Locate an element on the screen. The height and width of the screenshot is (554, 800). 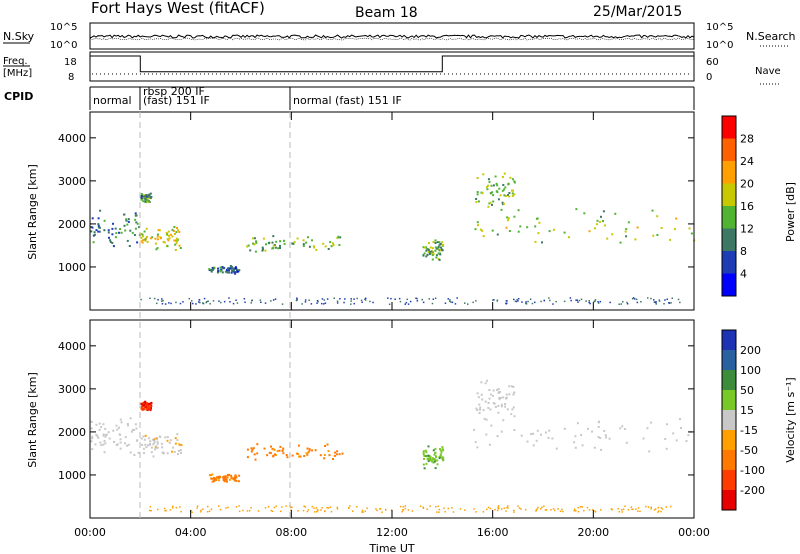
velocity-colorbar: 200 100 50 15 -15 -50 -100 -200 is located at coordinates (743, 420).